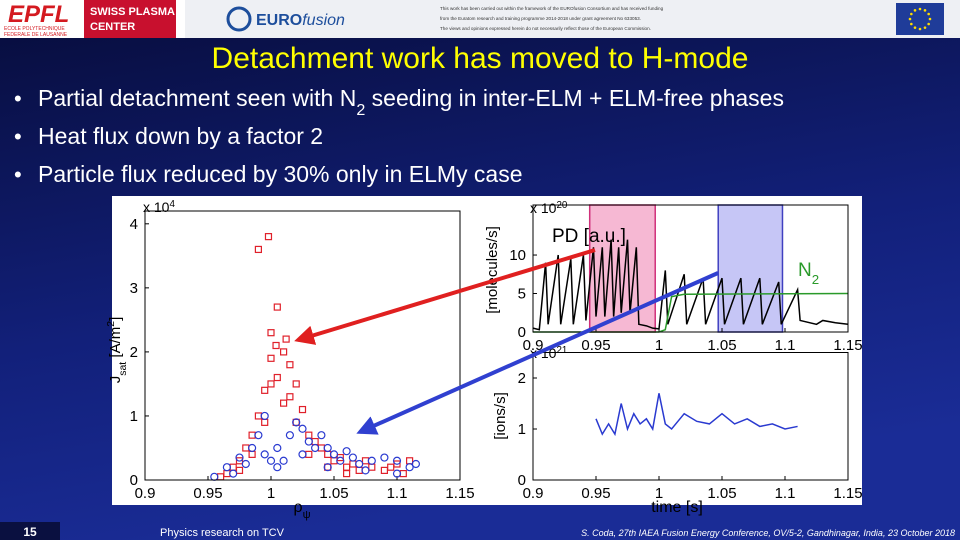 The height and width of the screenshot is (545, 960). What do you see at coordinates (522, 378) in the screenshot?
I see `y-tick-label: 2` at bounding box center [522, 378].